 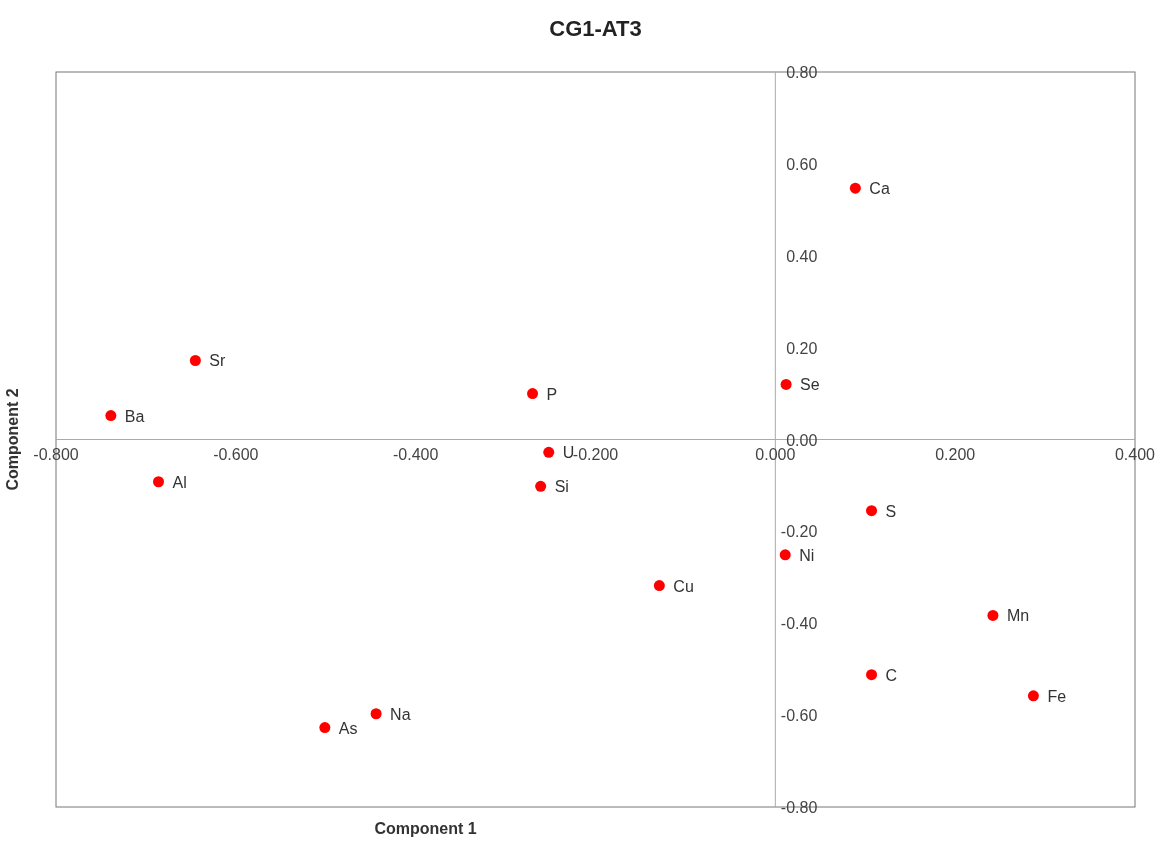 What do you see at coordinates (799, 532) in the screenshot?
I see `y-tick-label: -0.20` at bounding box center [799, 532].